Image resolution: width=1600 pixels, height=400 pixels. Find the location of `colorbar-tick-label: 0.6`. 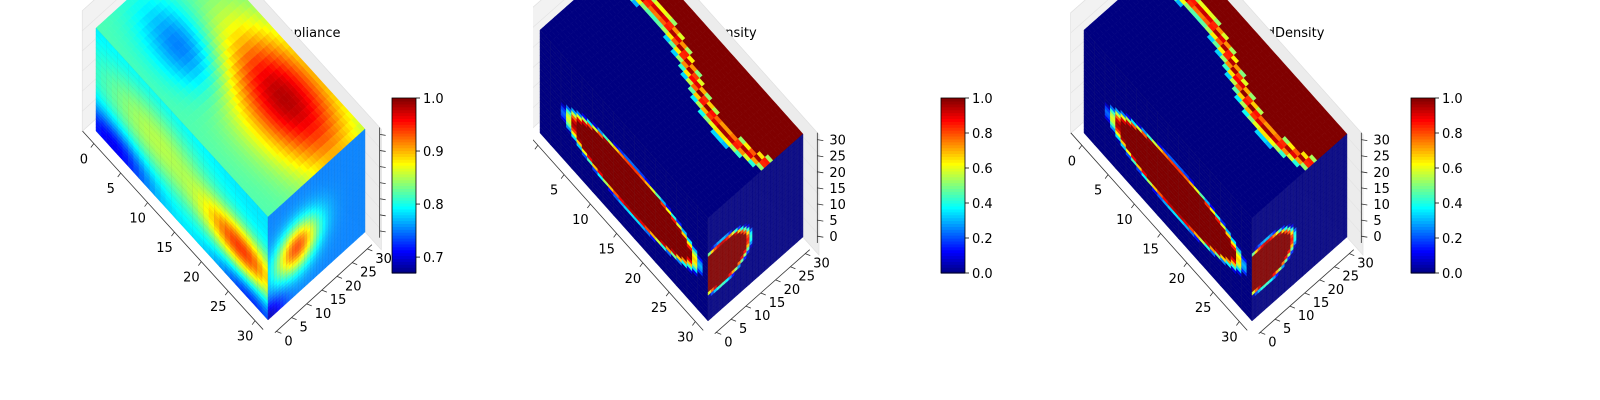

colorbar-tick-label: 0.6 is located at coordinates (1452, 169).